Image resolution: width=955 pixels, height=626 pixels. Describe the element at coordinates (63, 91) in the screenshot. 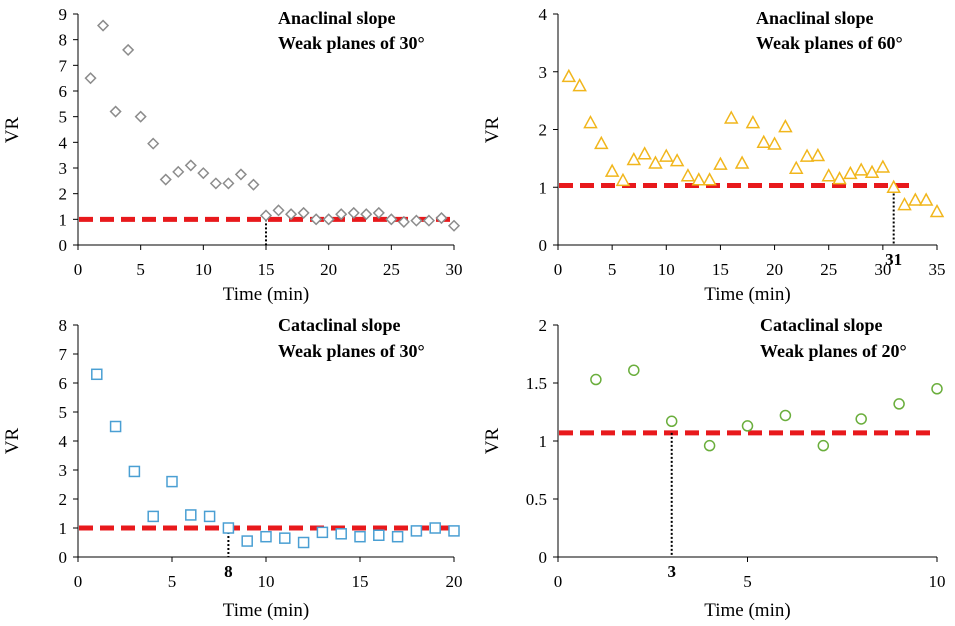

I see `y-tick-label: 6` at that location.